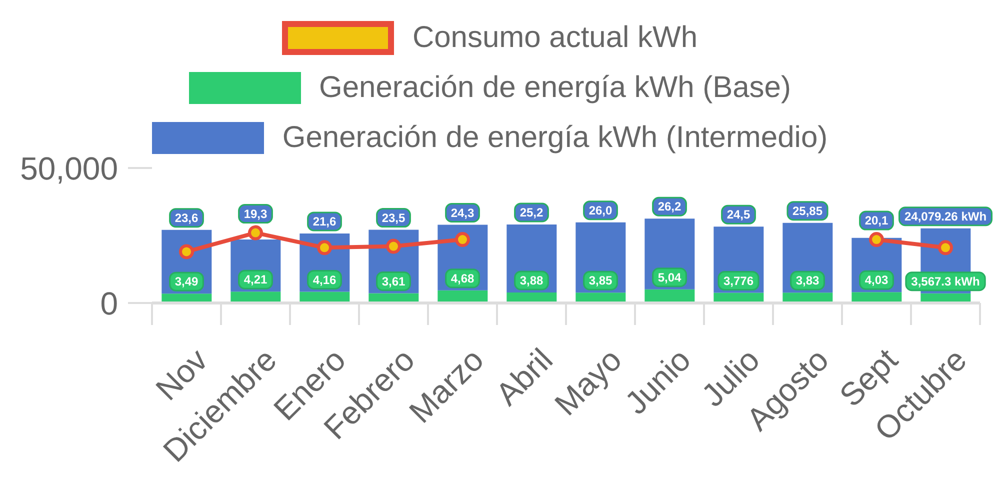 The width and height of the screenshot is (996, 498). What do you see at coordinates (876, 280) in the screenshot?
I see `annotation: 4,03` at bounding box center [876, 280].